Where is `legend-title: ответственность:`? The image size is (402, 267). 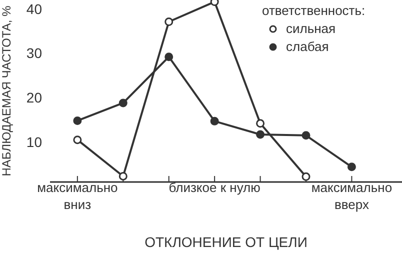 legend-title: ответственность: is located at coordinates (314, 11).